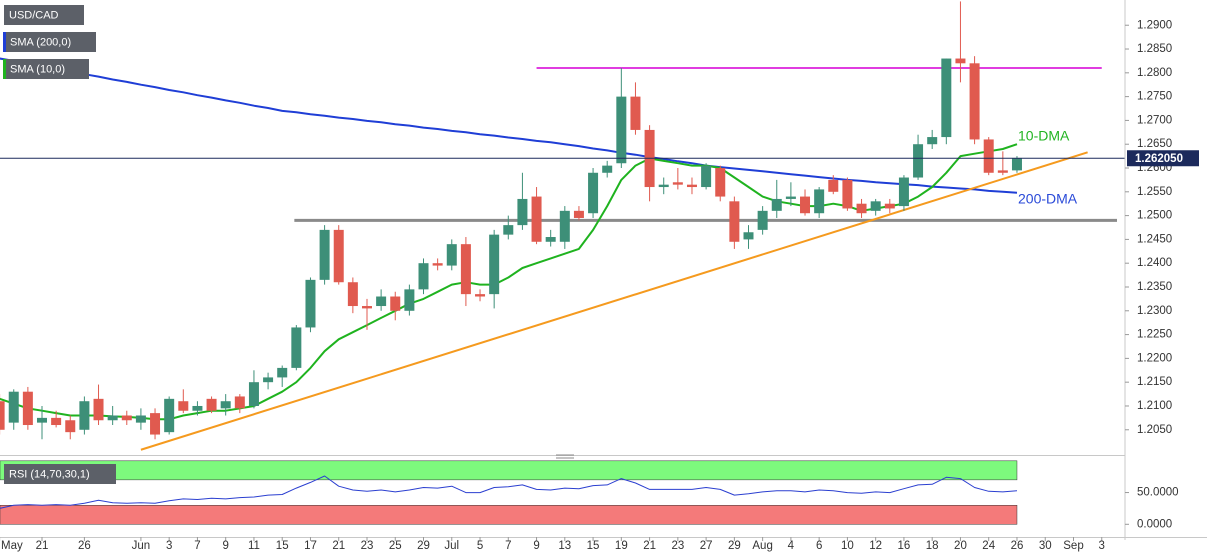  What do you see at coordinates (819, 546) in the screenshot?
I see `x-tick-label: 6` at bounding box center [819, 546].